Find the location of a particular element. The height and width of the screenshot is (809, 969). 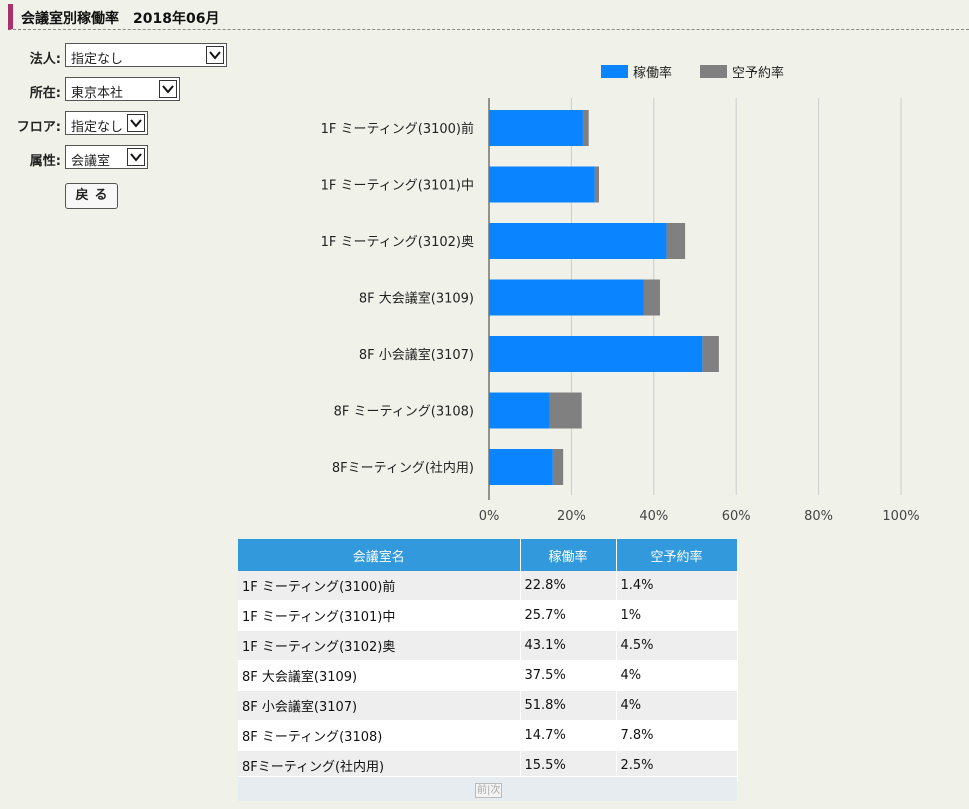

utilization-cell: 15.5% is located at coordinates (568, 765).